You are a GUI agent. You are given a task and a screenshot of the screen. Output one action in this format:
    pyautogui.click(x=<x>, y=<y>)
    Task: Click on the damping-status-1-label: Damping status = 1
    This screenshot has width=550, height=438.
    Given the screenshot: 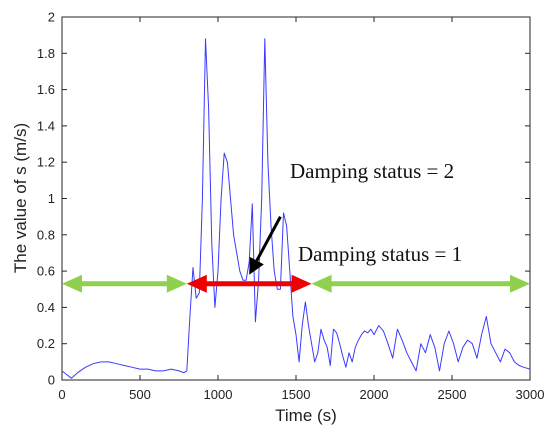 What is the action you would take?
    pyautogui.click(x=380, y=254)
    